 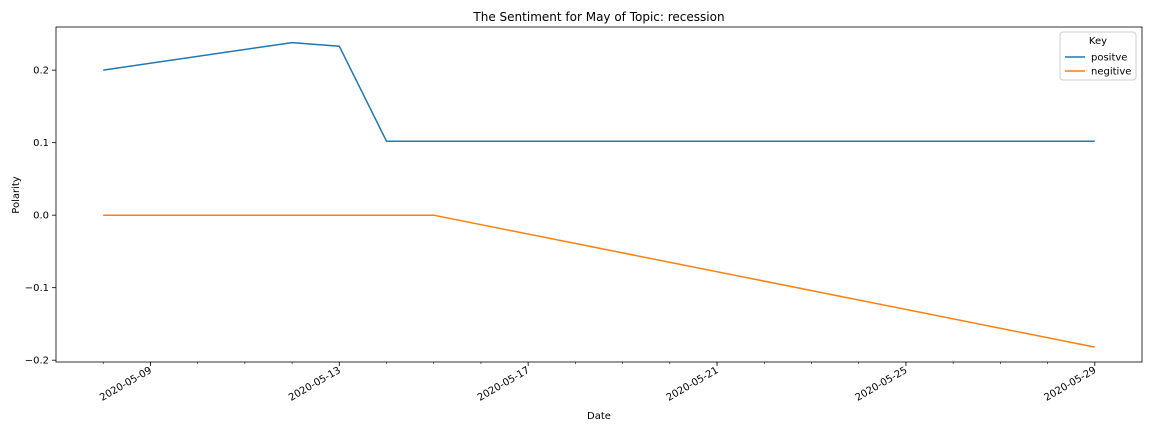 I want to click on y-tick-label: 0.2, so click(x=41, y=71).